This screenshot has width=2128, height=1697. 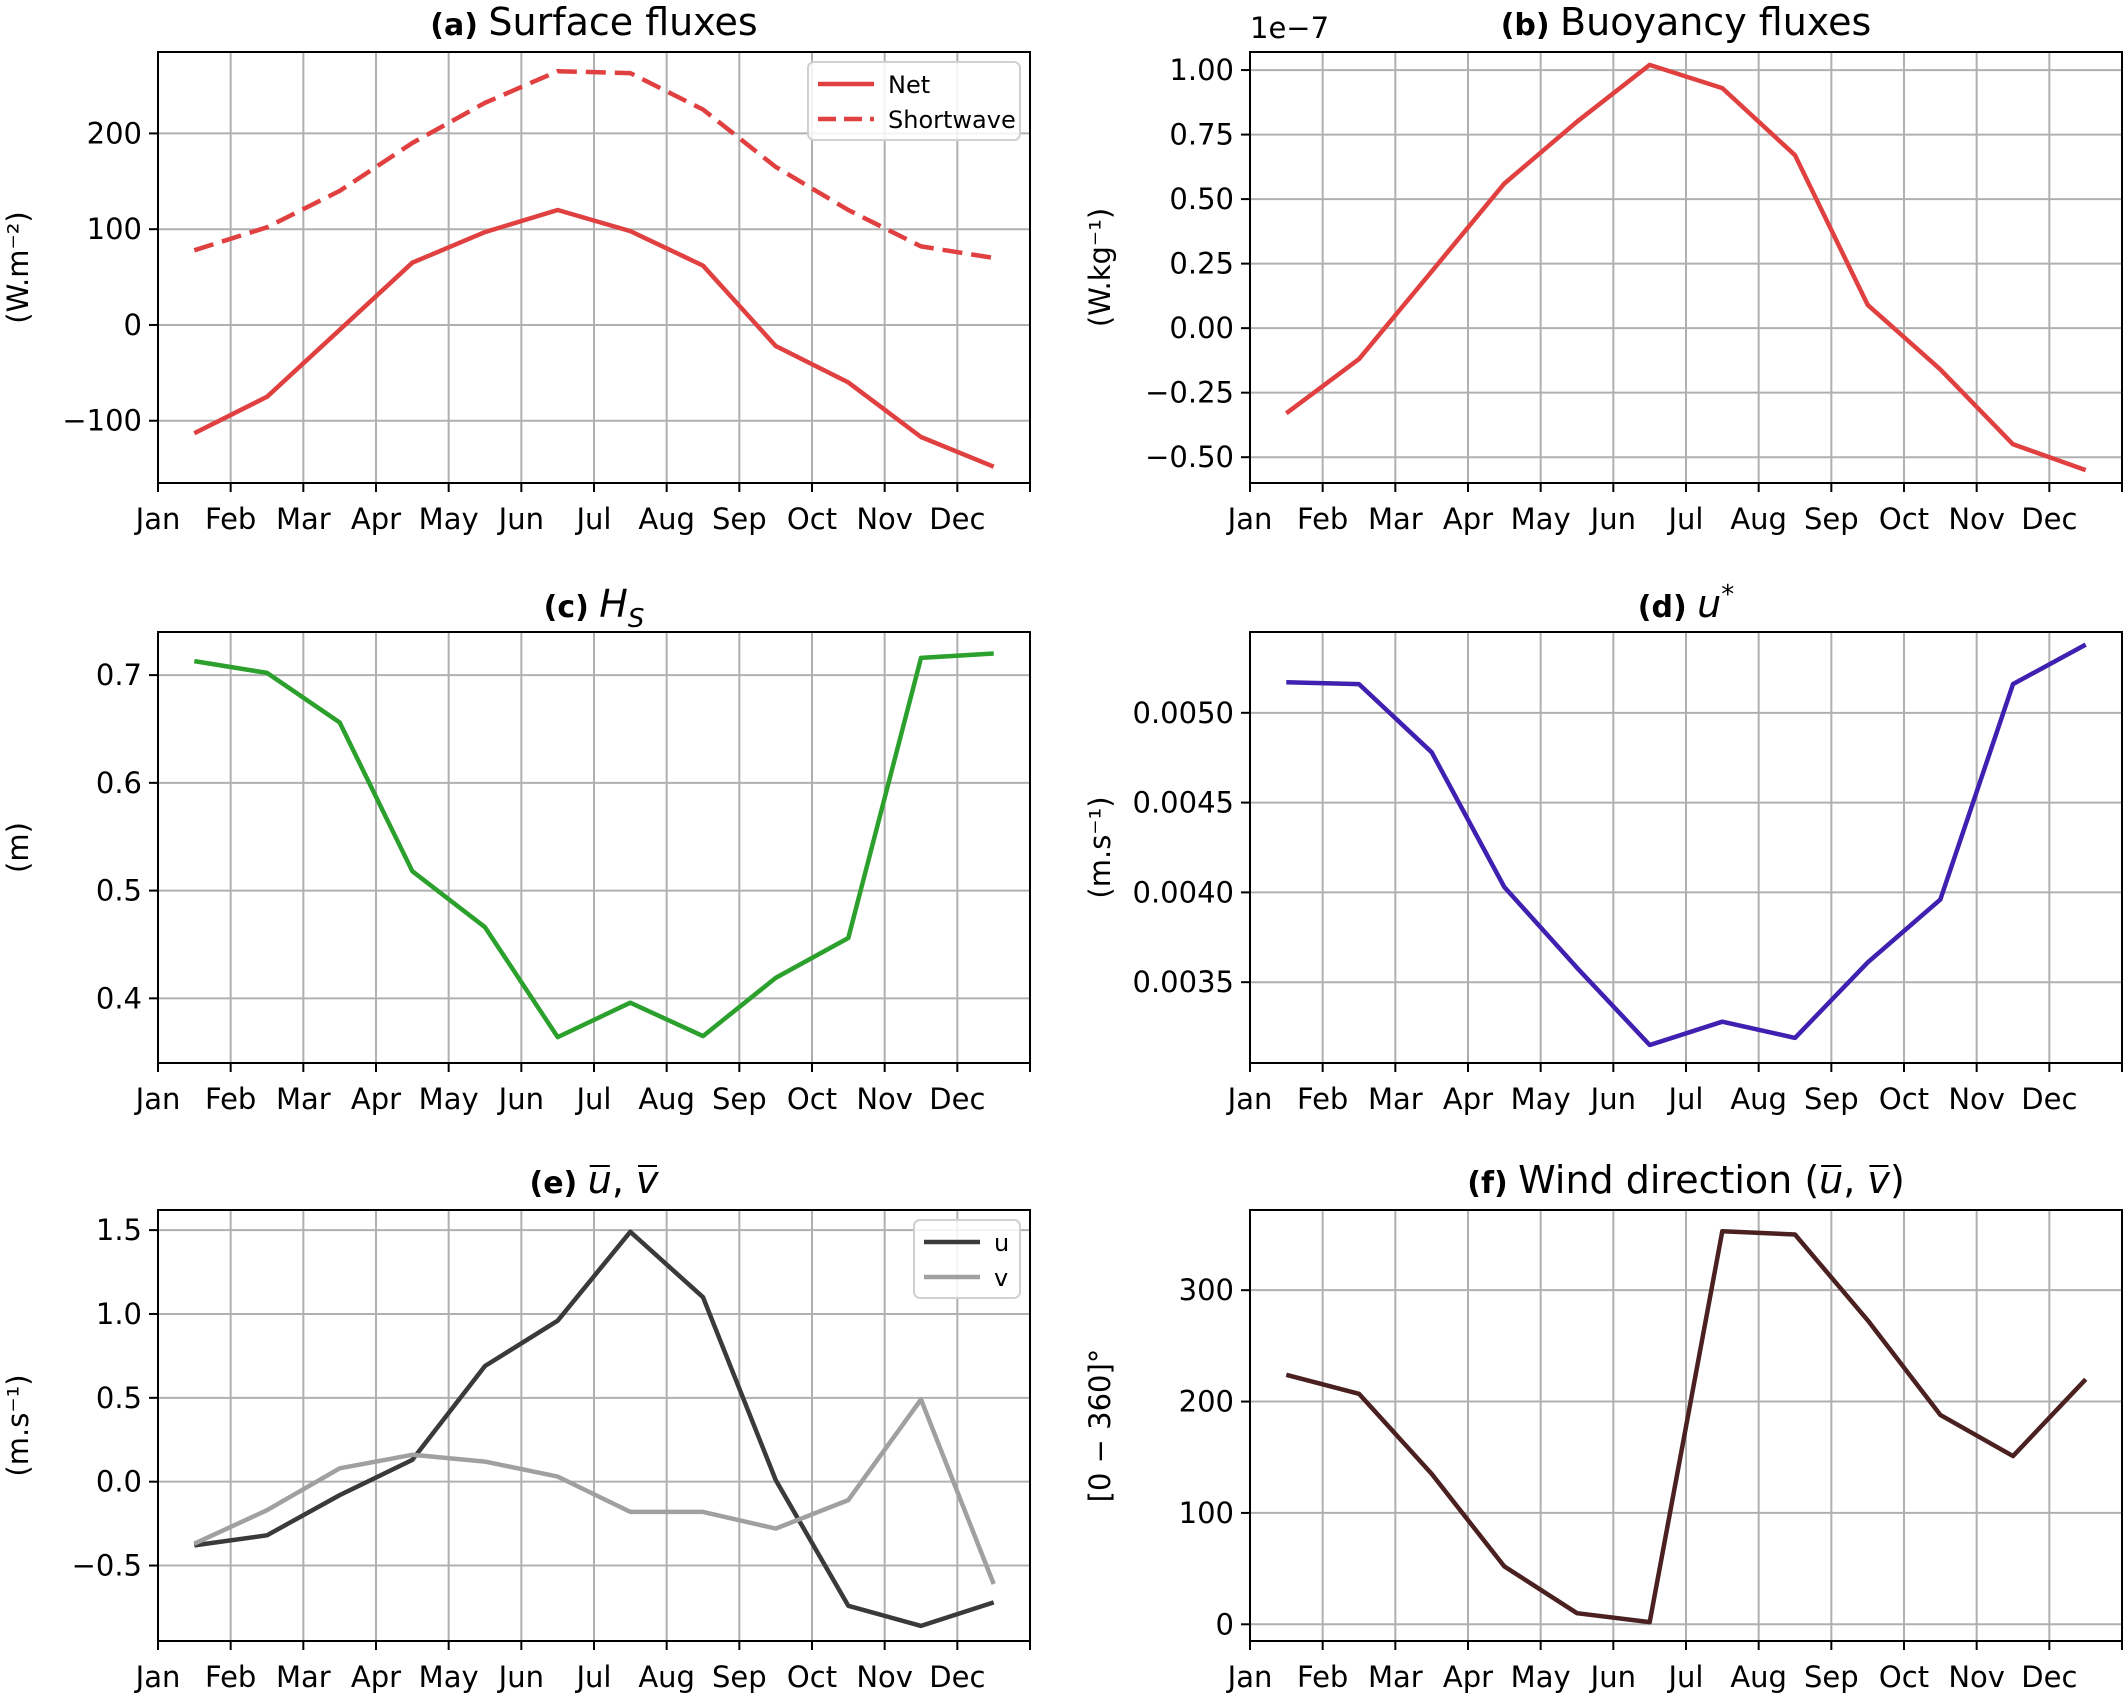 I want to click on series-line-v, so click(x=594, y=1491).